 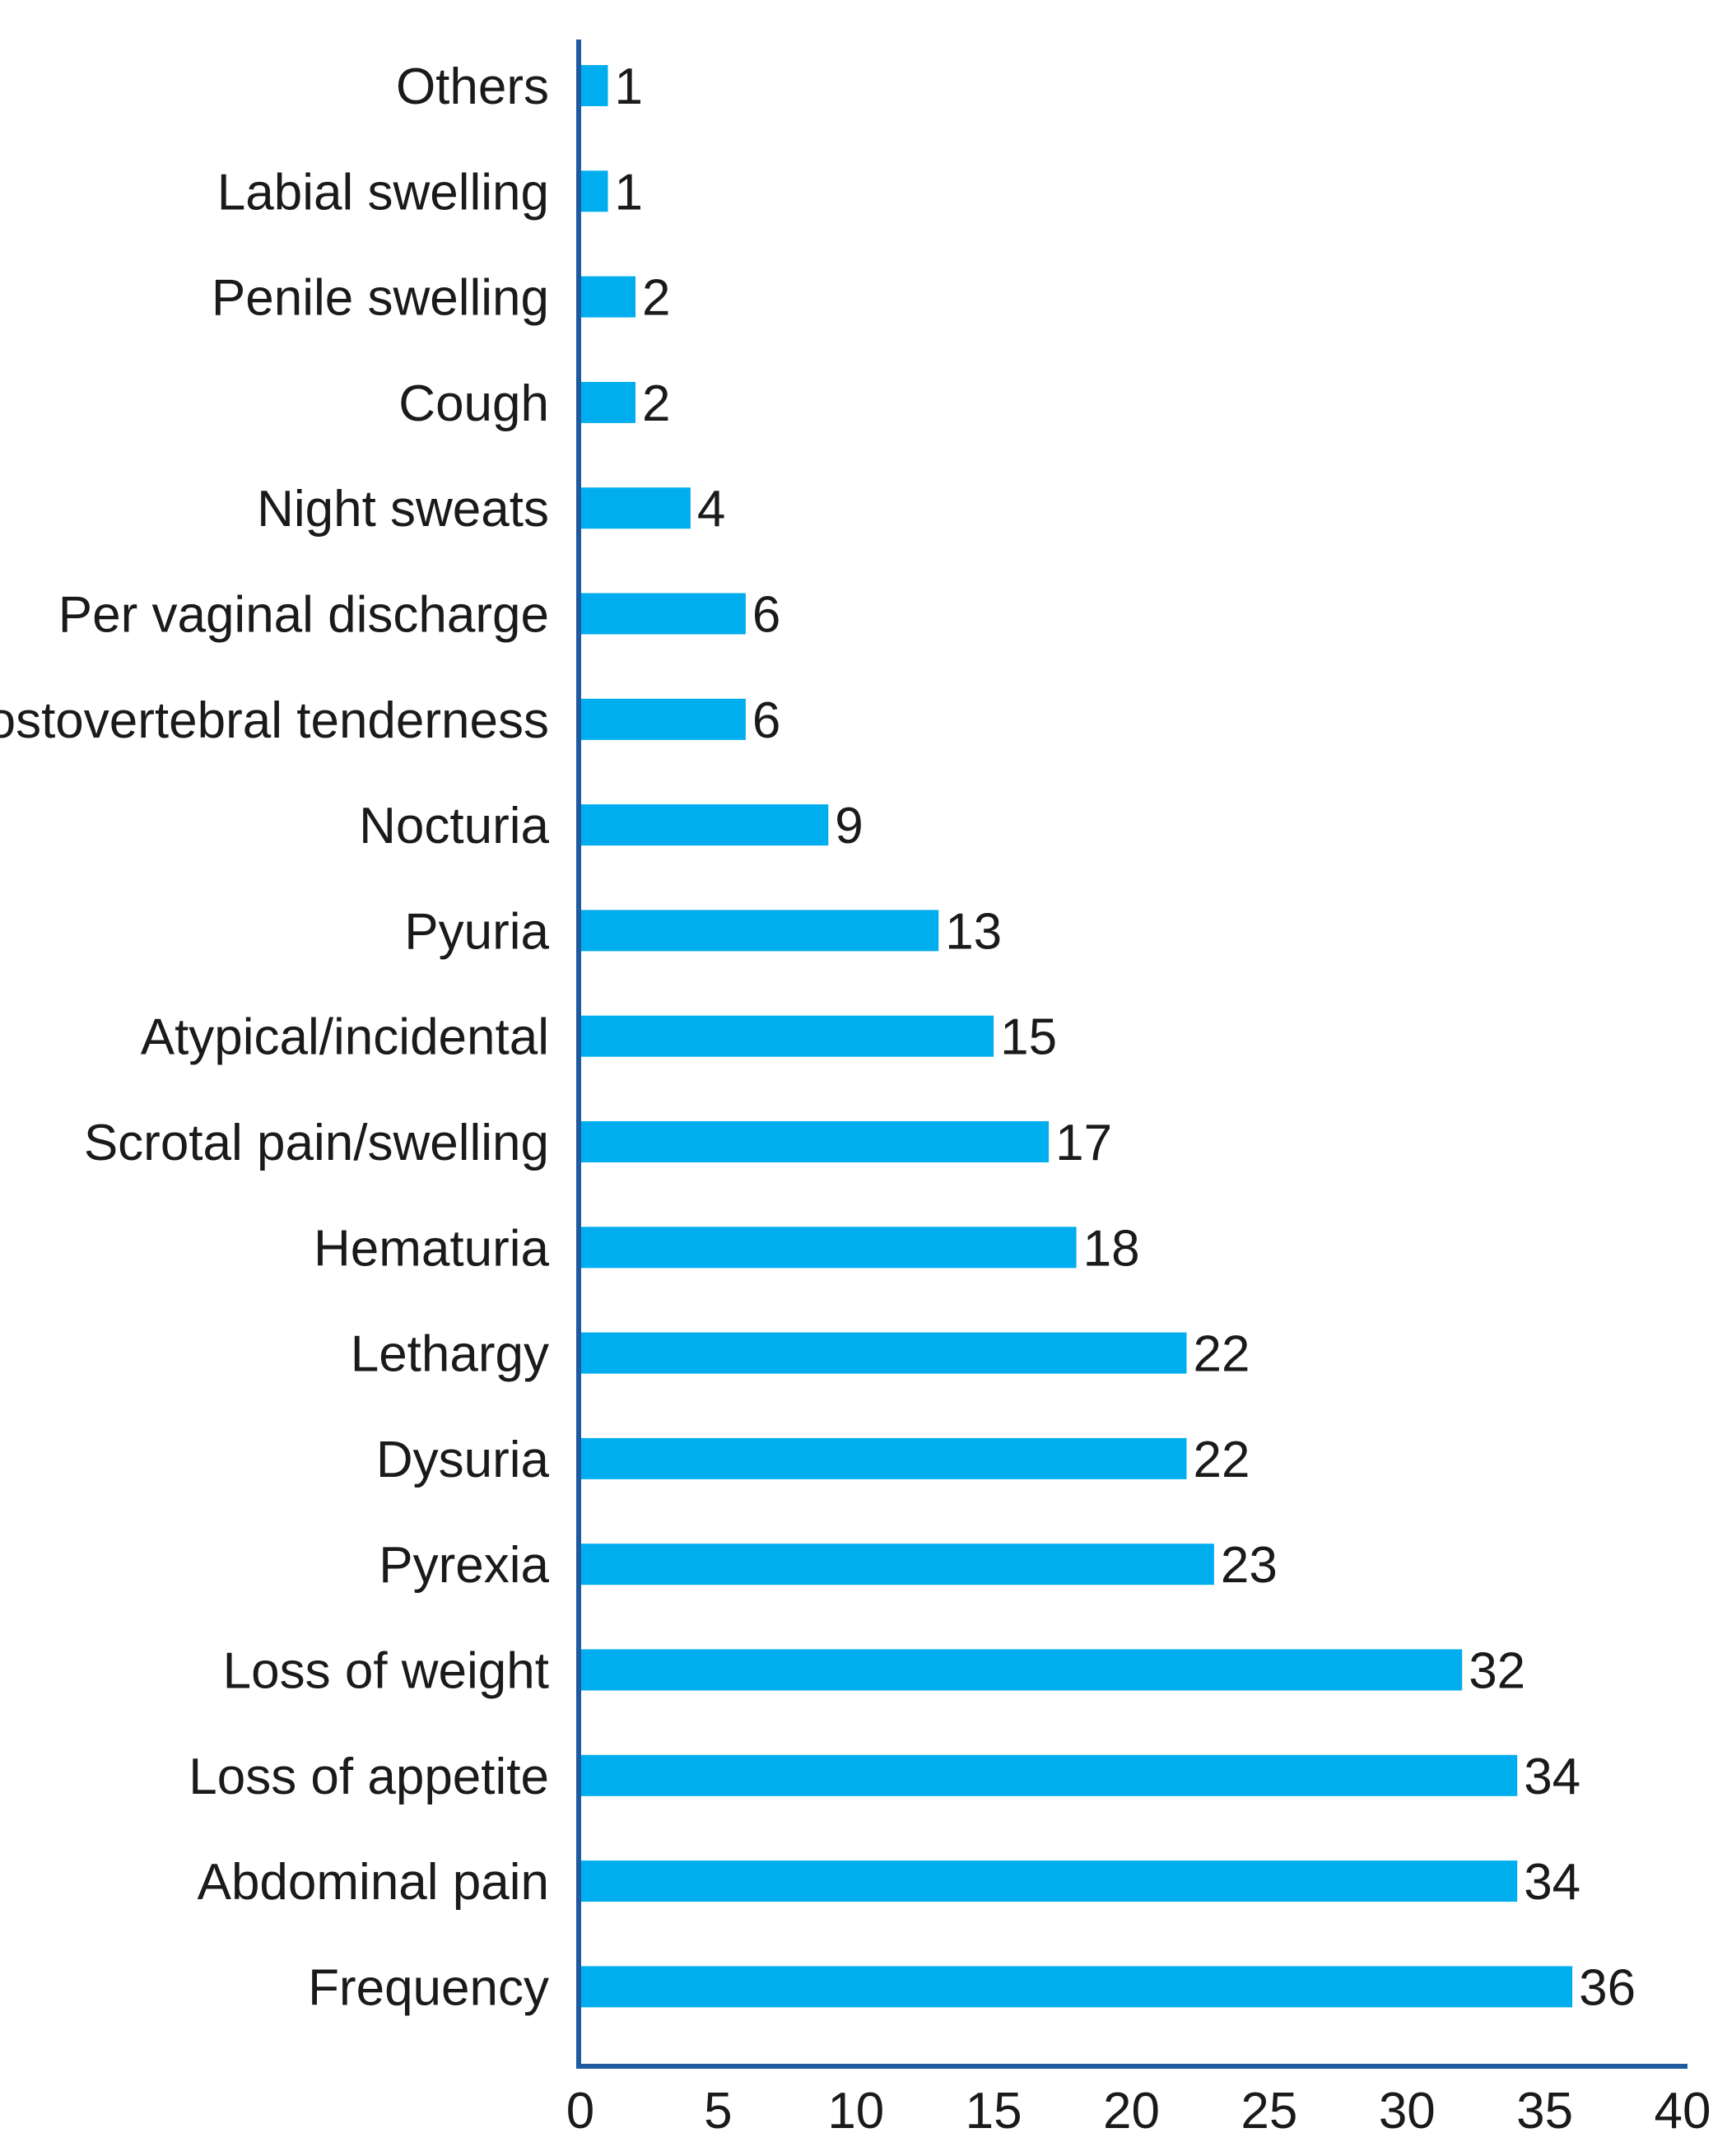 What do you see at coordinates (1545, 2111) in the screenshot?
I see `x-tick-label-35: 35` at bounding box center [1545, 2111].